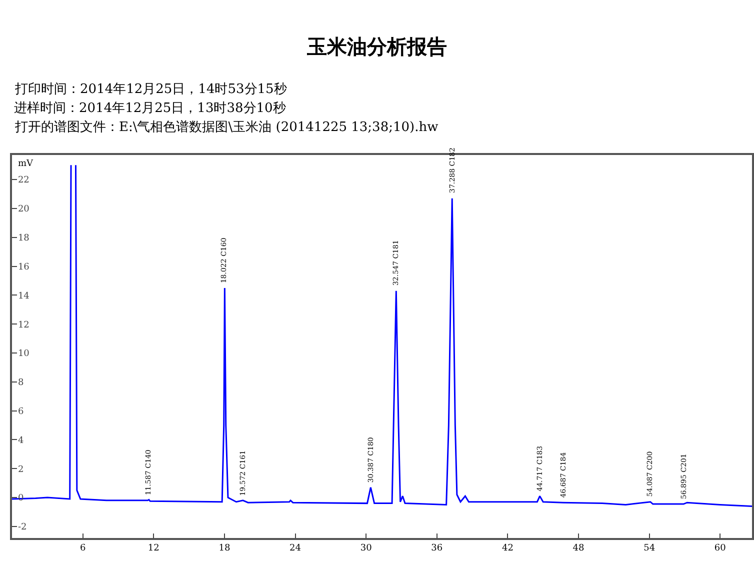  Describe the element at coordinates (24, 354) in the screenshot. I see `y-tick-label: 10` at that location.